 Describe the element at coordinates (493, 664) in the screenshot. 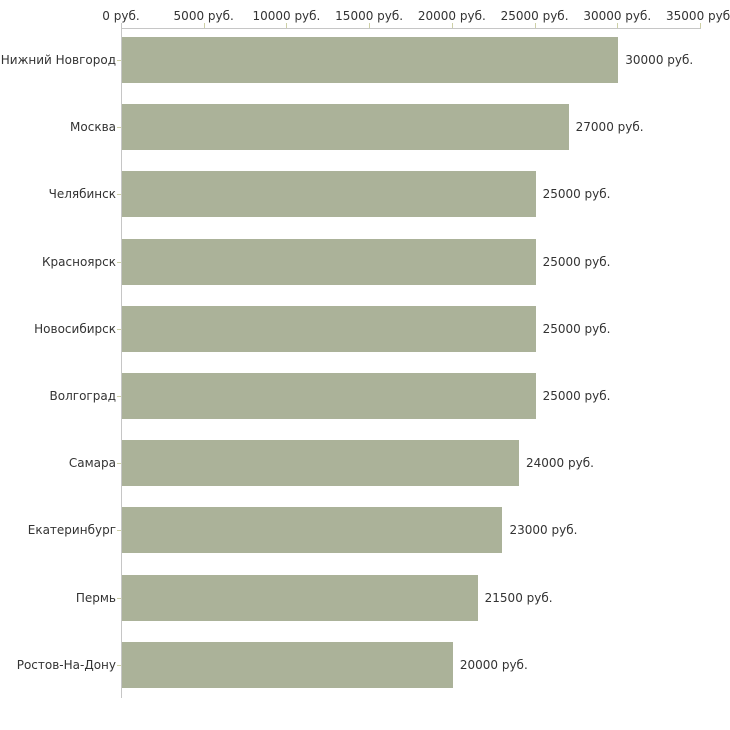

I see `value-label: 20000 руб.` at that location.